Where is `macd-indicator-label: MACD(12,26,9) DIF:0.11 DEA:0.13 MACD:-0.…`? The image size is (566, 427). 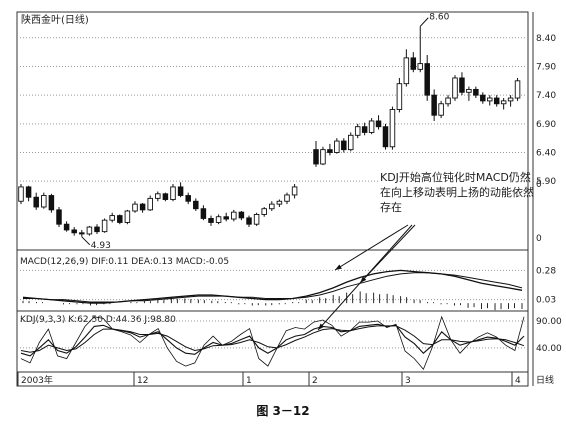
macd-indicator-label: MACD(12,26,9) DIF:0.11 DEA:0.13 MACD:-0.… is located at coordinates (124, 262).